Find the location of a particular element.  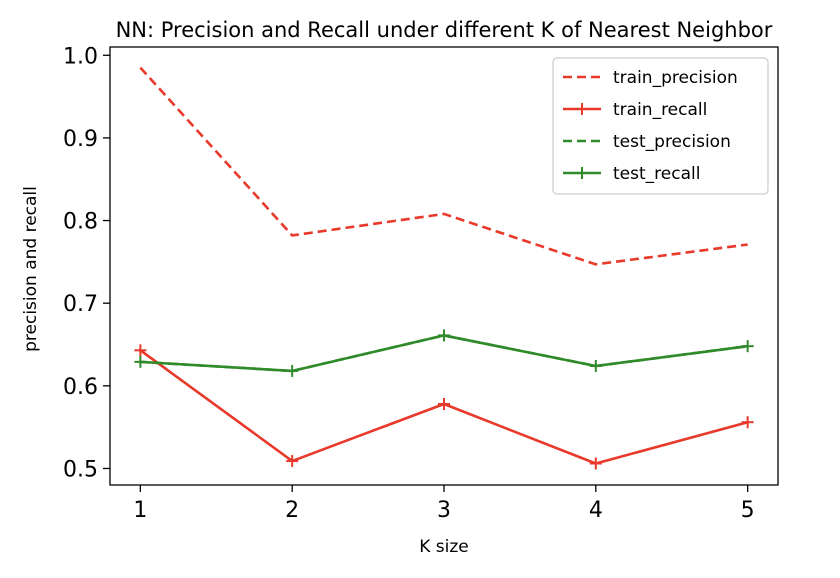

x-tick-label: 1 is located at coordinates (140, 510).